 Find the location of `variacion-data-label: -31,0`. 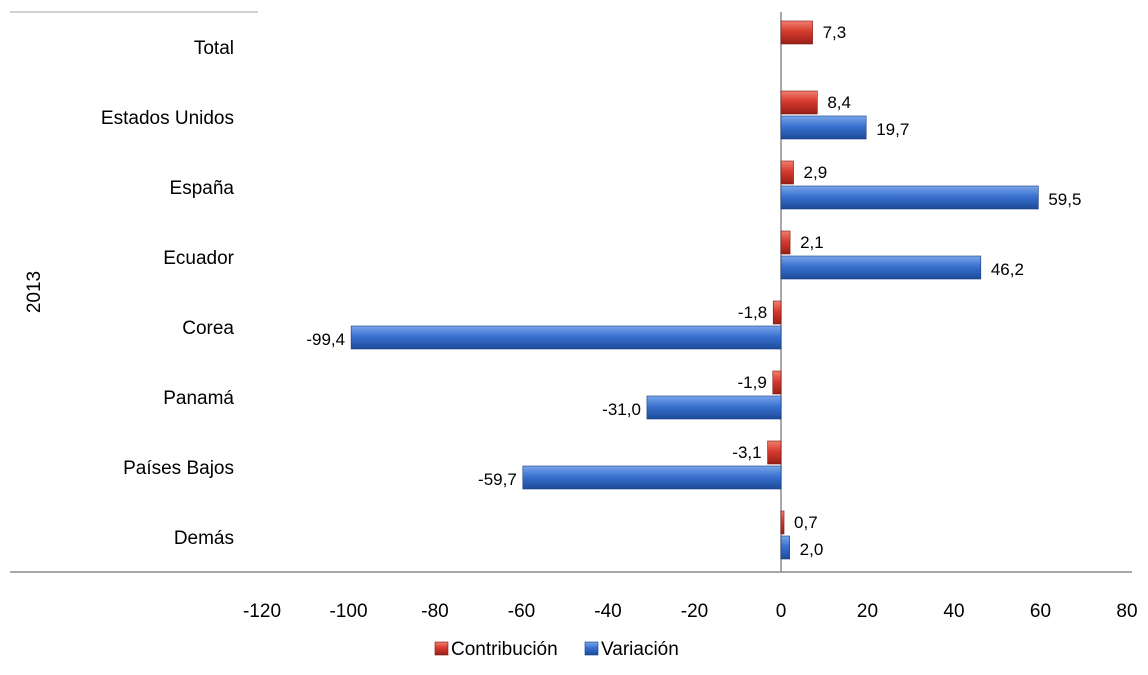

variacion-data-label: -31,0 is located at coordinates (621, 409).